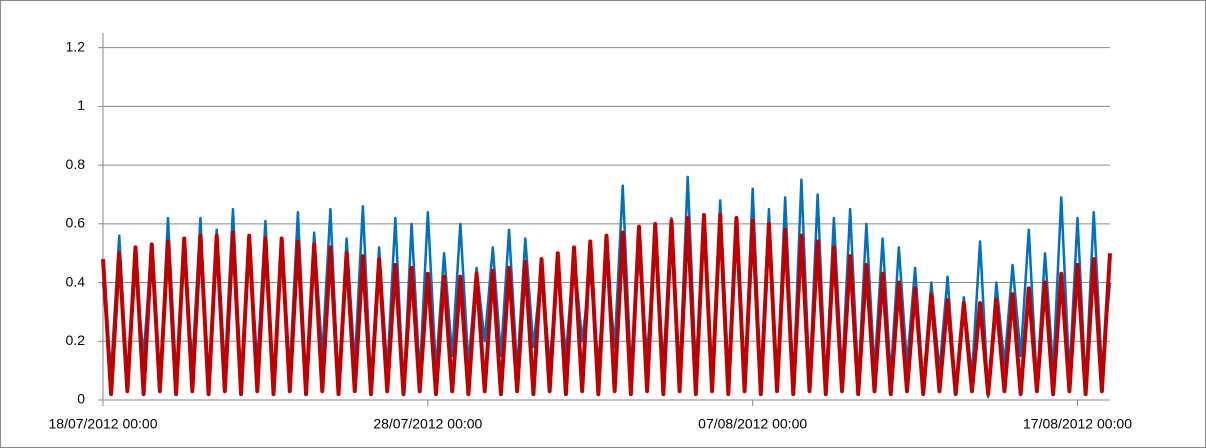  Describe the element at coordinates (752, 424) in the screenshot. I see `x-tick-label: 07/08/2012 00:00` at that location.